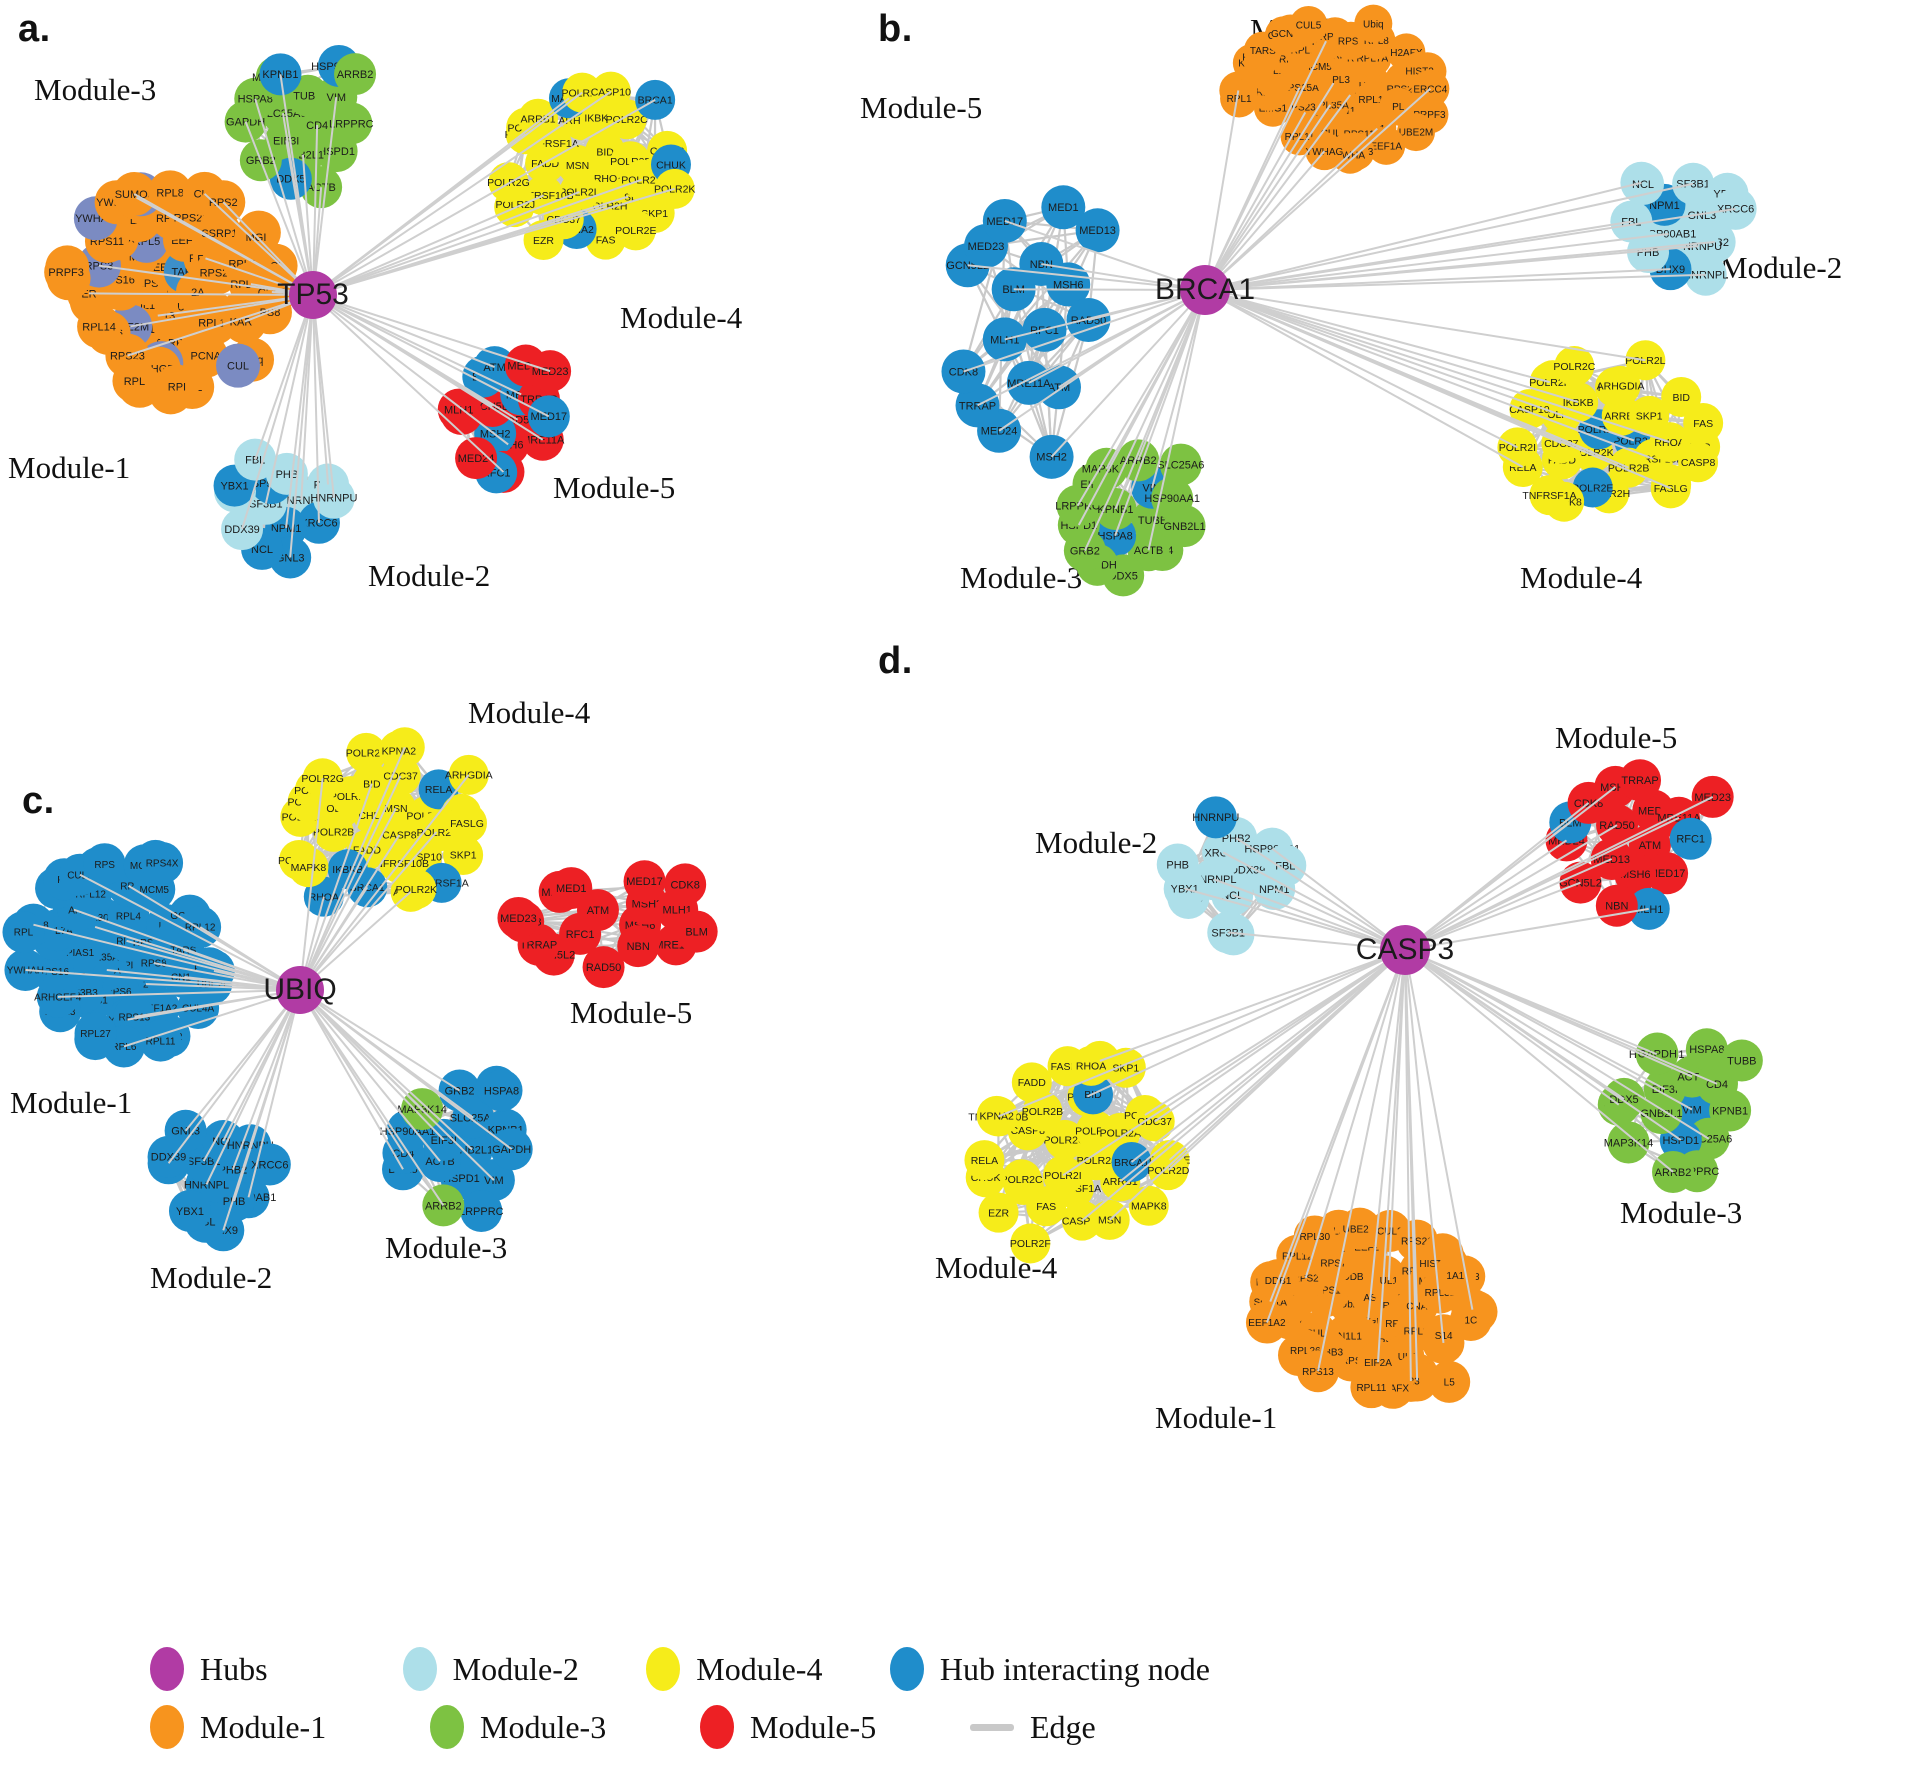  What do you see at coordinates (355, 74) in the screenshot?
I see `network-node: ARRB2` at bounding box center [355, 74].